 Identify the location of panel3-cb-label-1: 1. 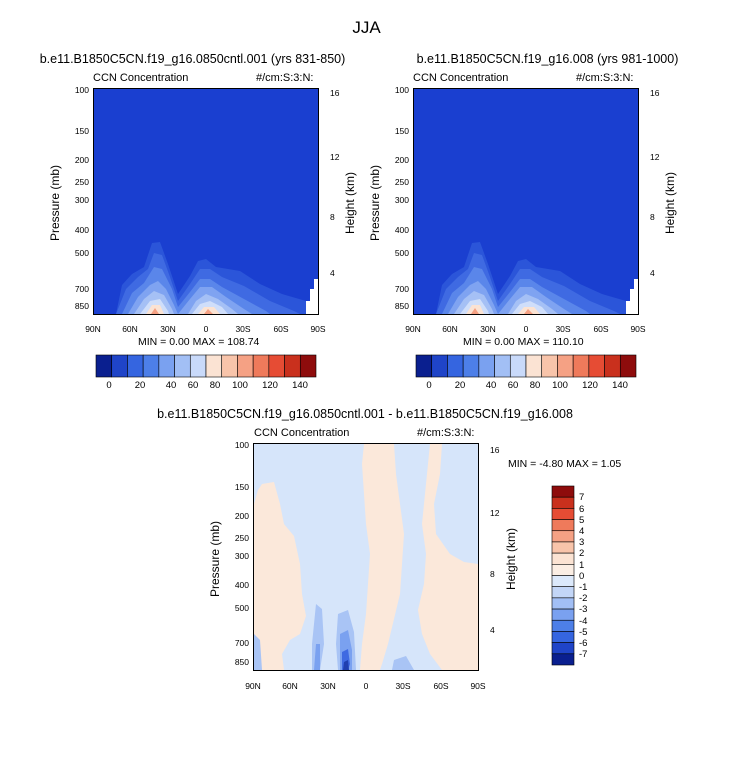
(582, 565).